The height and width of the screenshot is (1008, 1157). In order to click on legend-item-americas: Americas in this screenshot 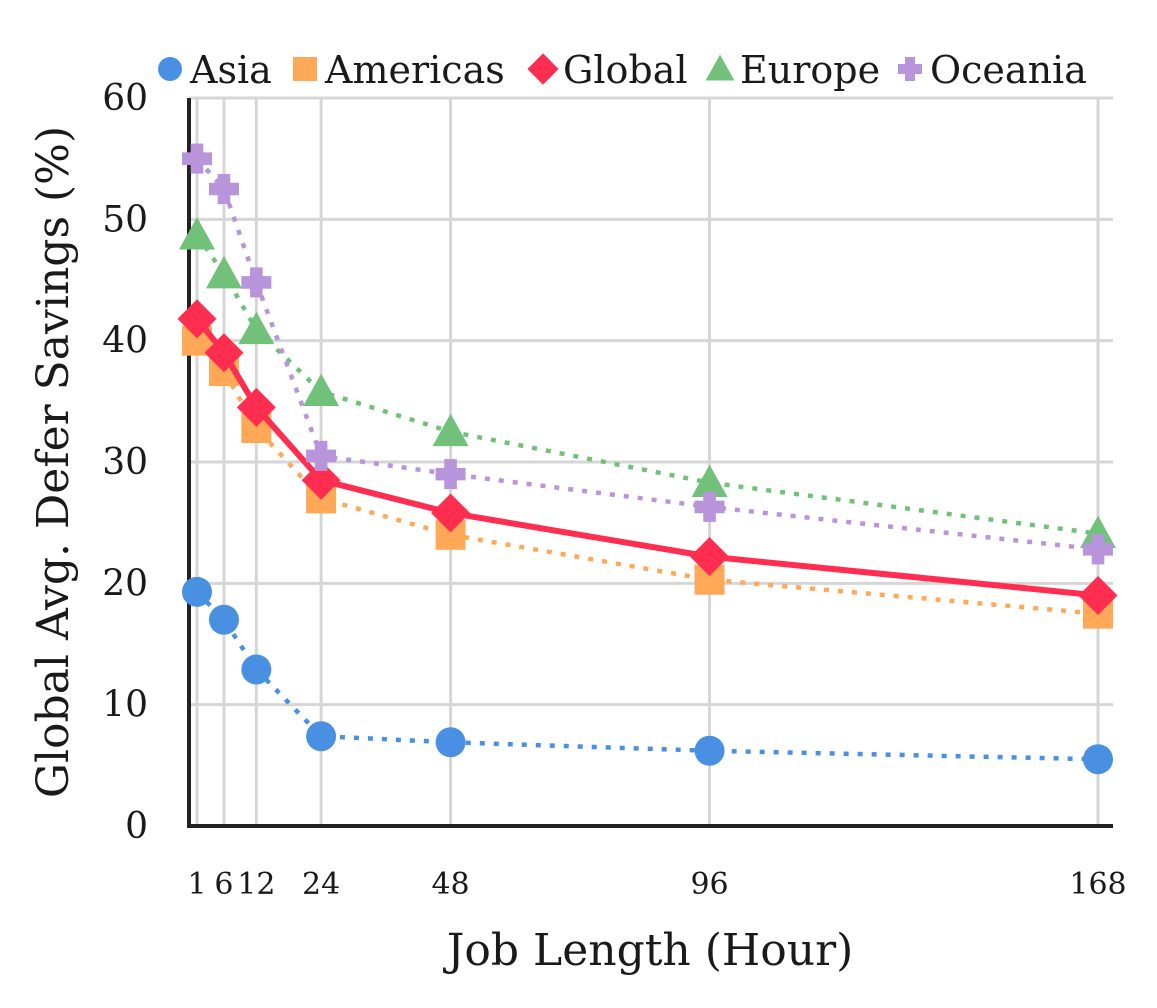, I will do `click(399, 70)`.